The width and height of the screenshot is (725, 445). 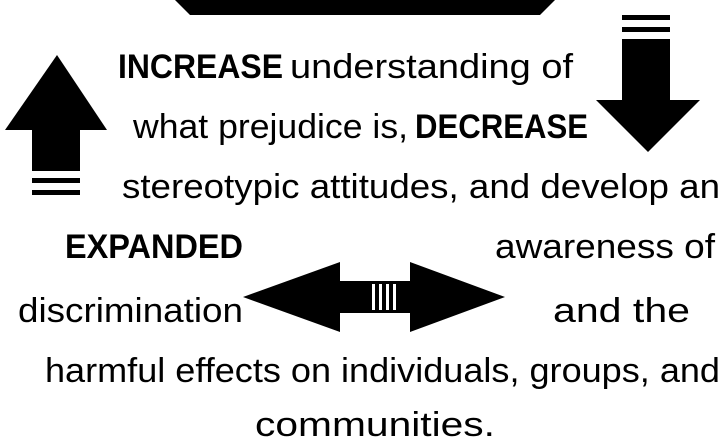 What do you see at coordinates (270, 127) in the screenshot?
I see `text-segment: what prejudice is,` at bounding box center [270, 127].